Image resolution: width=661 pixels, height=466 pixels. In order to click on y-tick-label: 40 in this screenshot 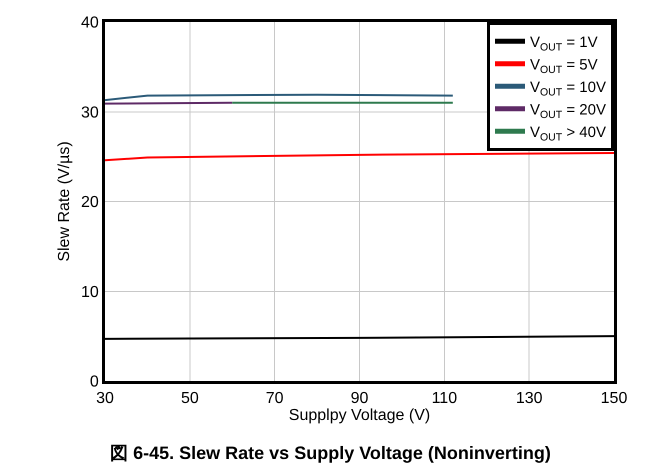, I will do `click(90, 23)`.